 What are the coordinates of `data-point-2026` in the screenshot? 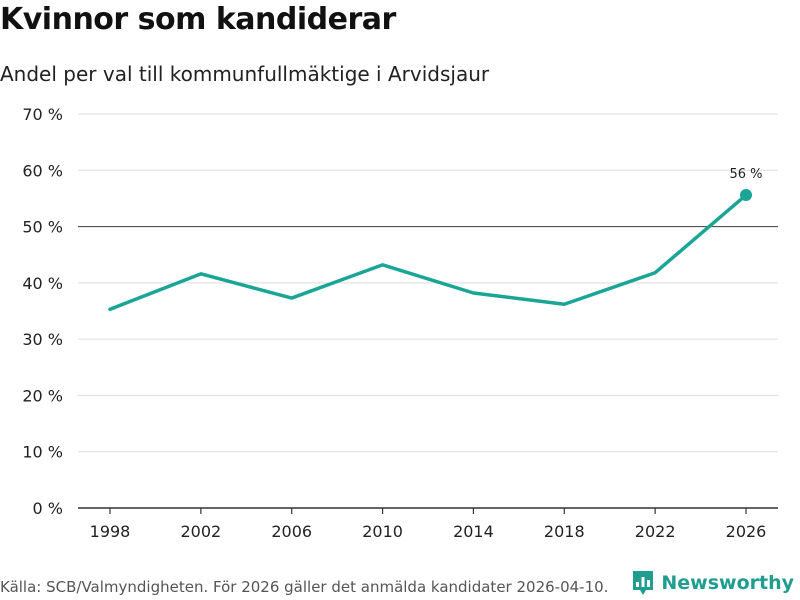 It's located at (746, 195).